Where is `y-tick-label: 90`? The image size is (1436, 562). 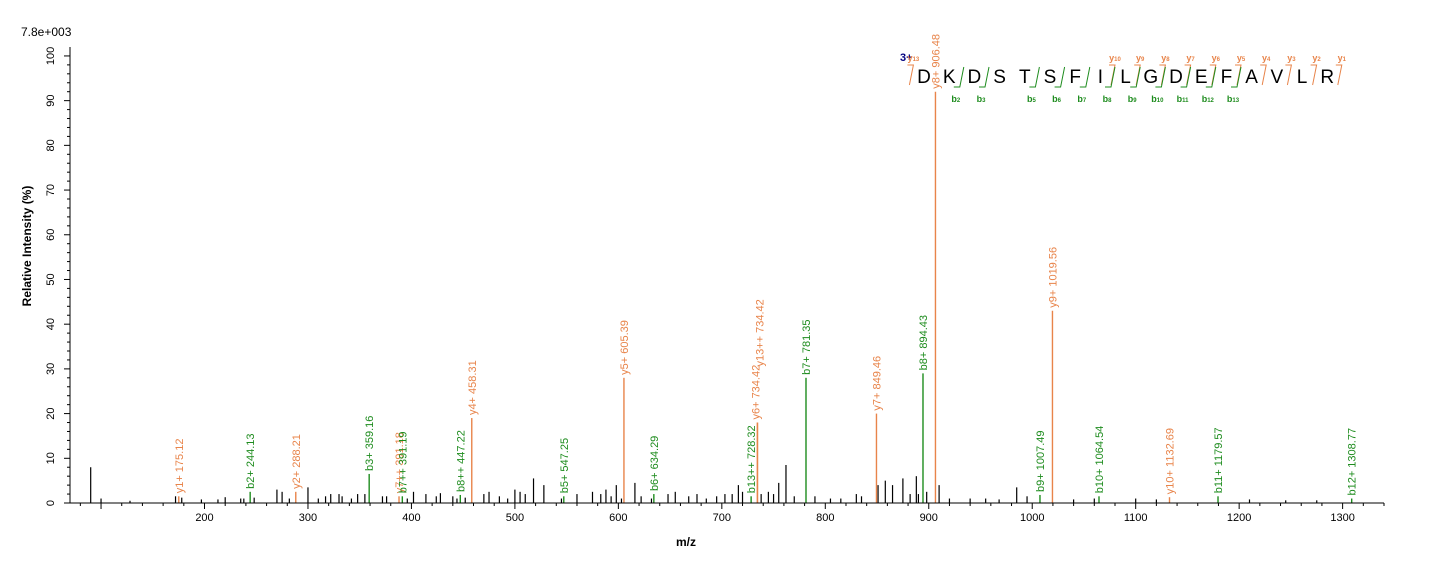
y-tick-label: 90 is located at coordinates (51, 101).